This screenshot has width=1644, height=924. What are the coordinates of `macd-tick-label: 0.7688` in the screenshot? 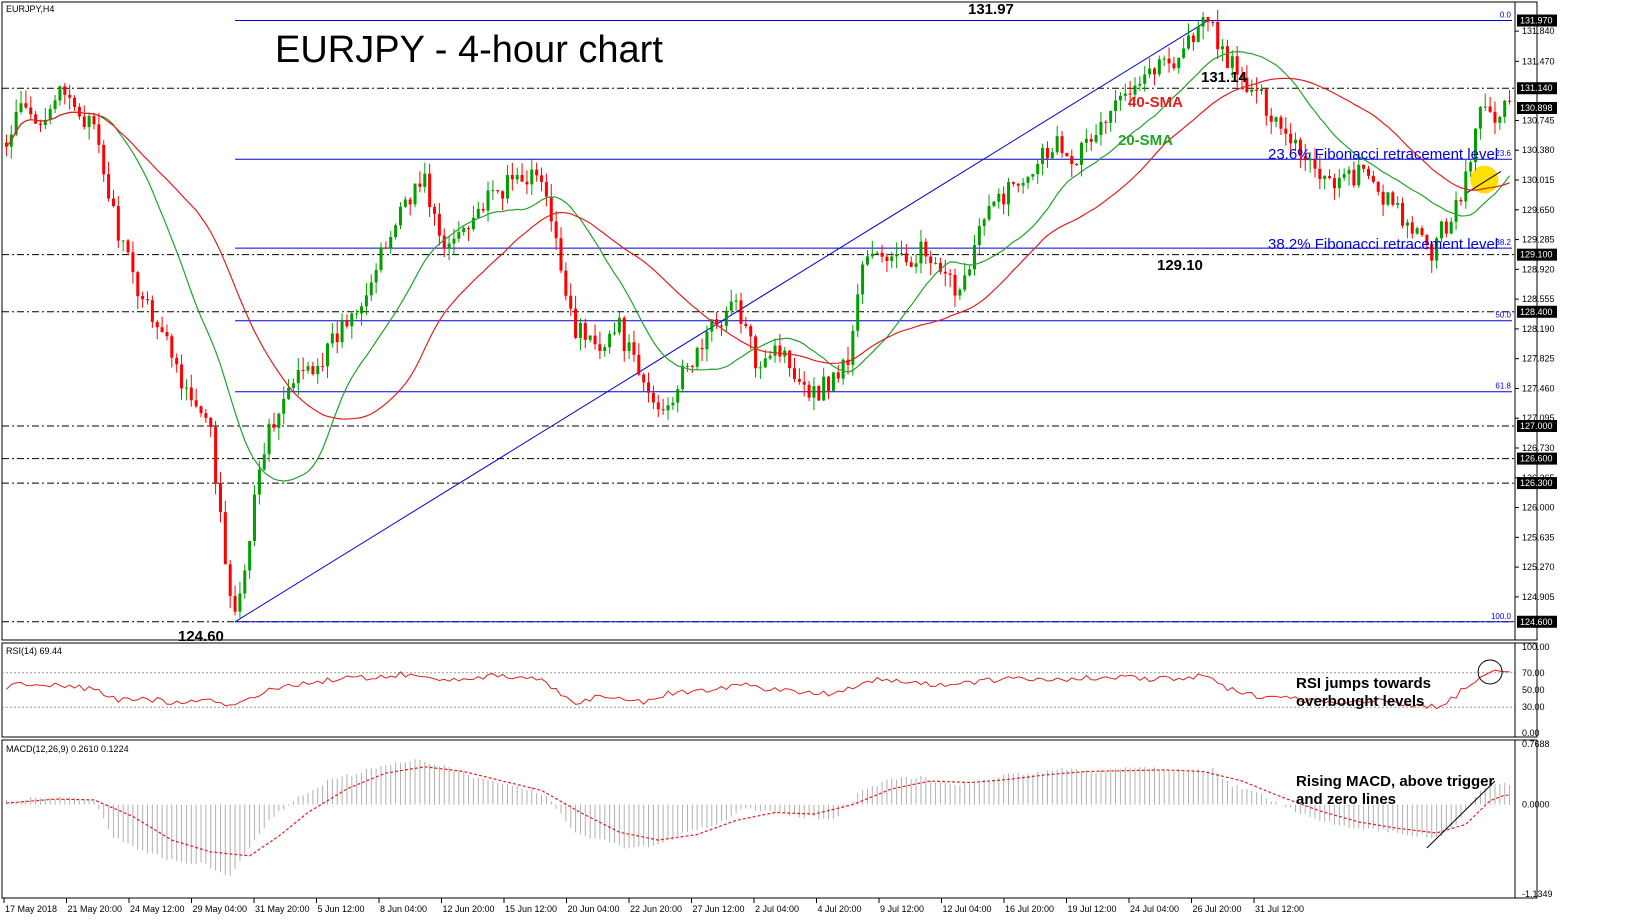 It's located at (1536, 744).